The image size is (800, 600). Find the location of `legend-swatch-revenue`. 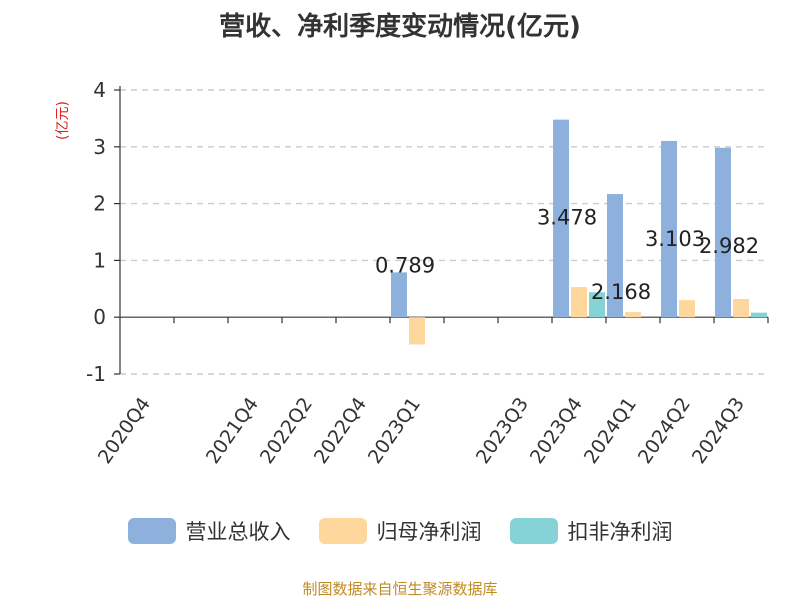

legend-swatch-revenue is located at coordinates (151, 531).